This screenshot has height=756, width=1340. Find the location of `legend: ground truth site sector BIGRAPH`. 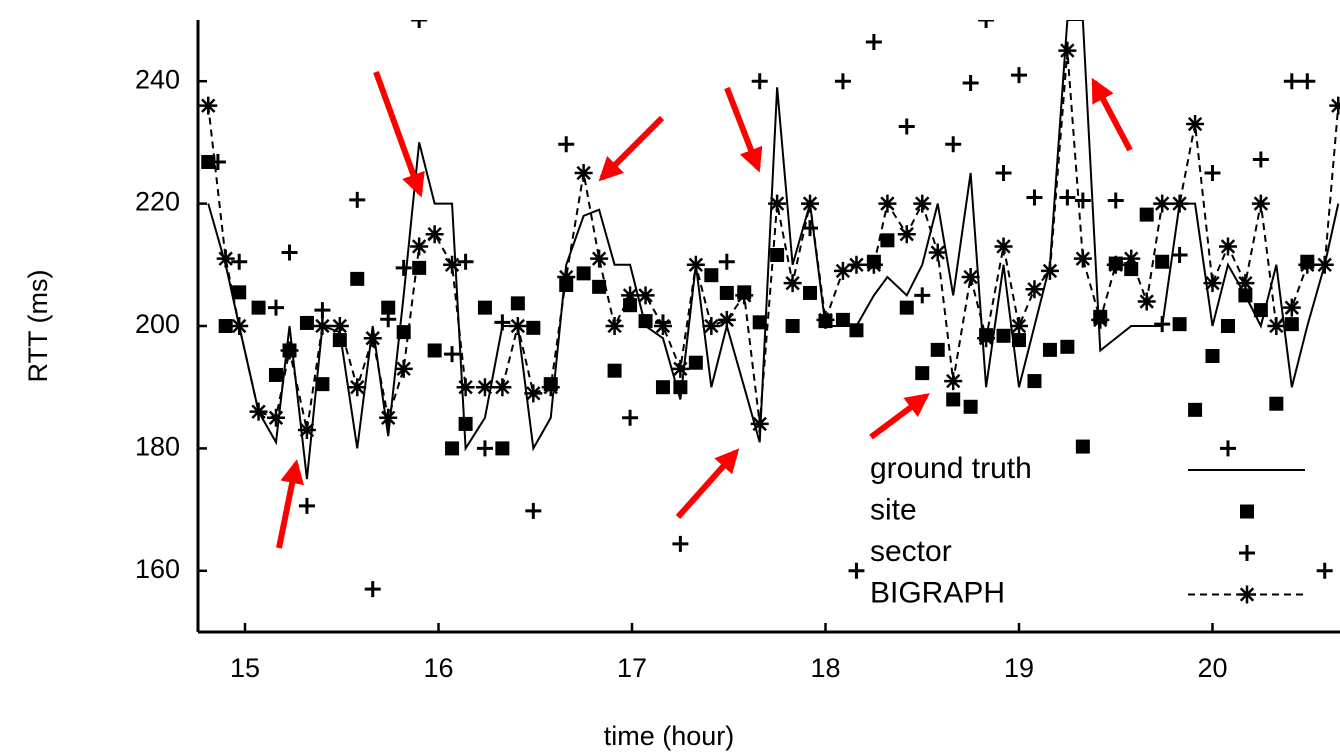

legend: ground truth site sector BIGRAPH is located at coordinates (1087, 530).